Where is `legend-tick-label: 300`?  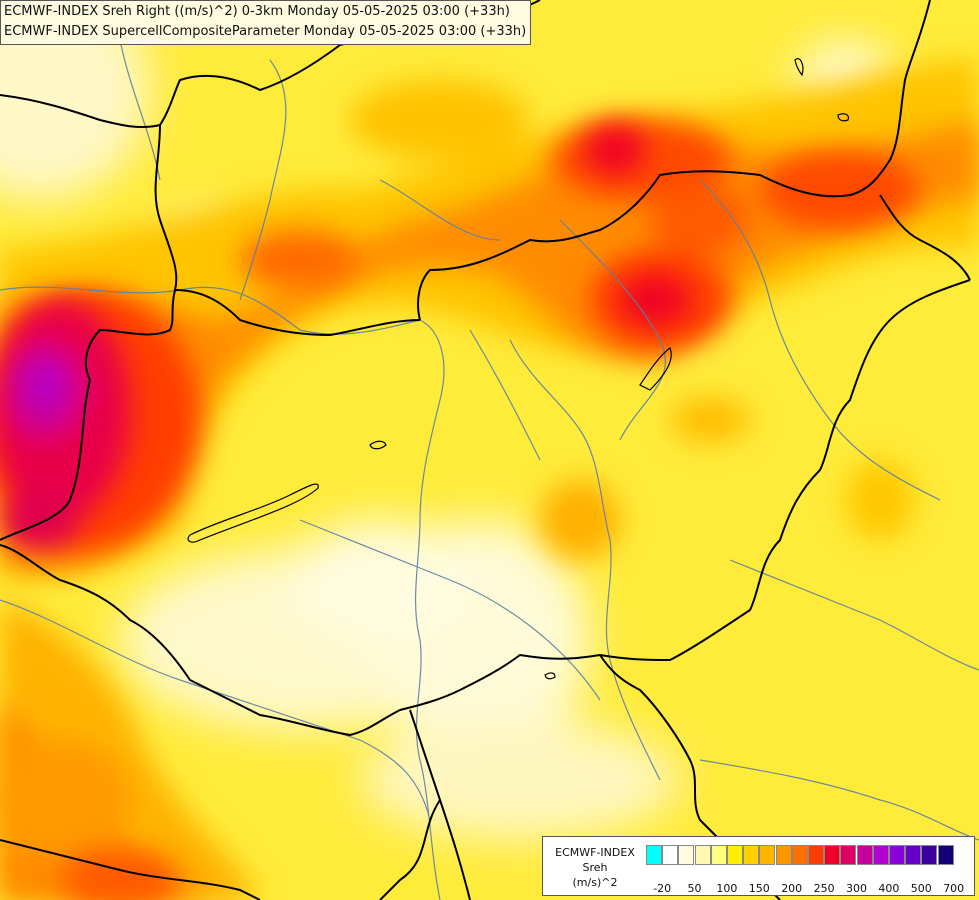 legend-tick-label: 300 is located at coordinates (856, 888).